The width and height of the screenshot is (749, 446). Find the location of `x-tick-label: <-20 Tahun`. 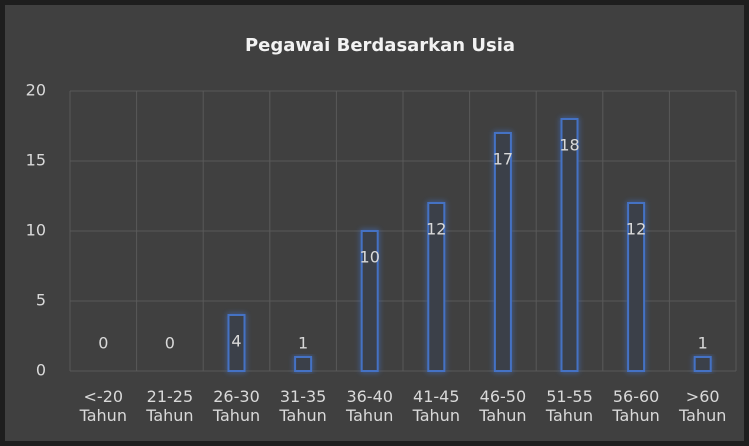

x-tick-label: <-20 Tahun is located at coordinates (103, 406).